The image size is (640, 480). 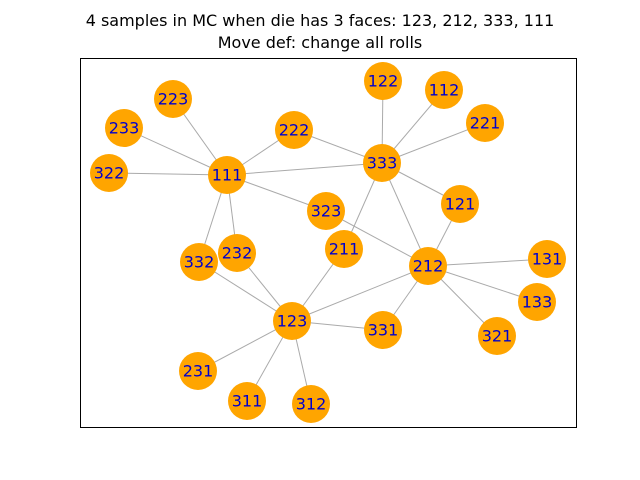 I want to click on node-131: 131, so click(x=547, y=259).